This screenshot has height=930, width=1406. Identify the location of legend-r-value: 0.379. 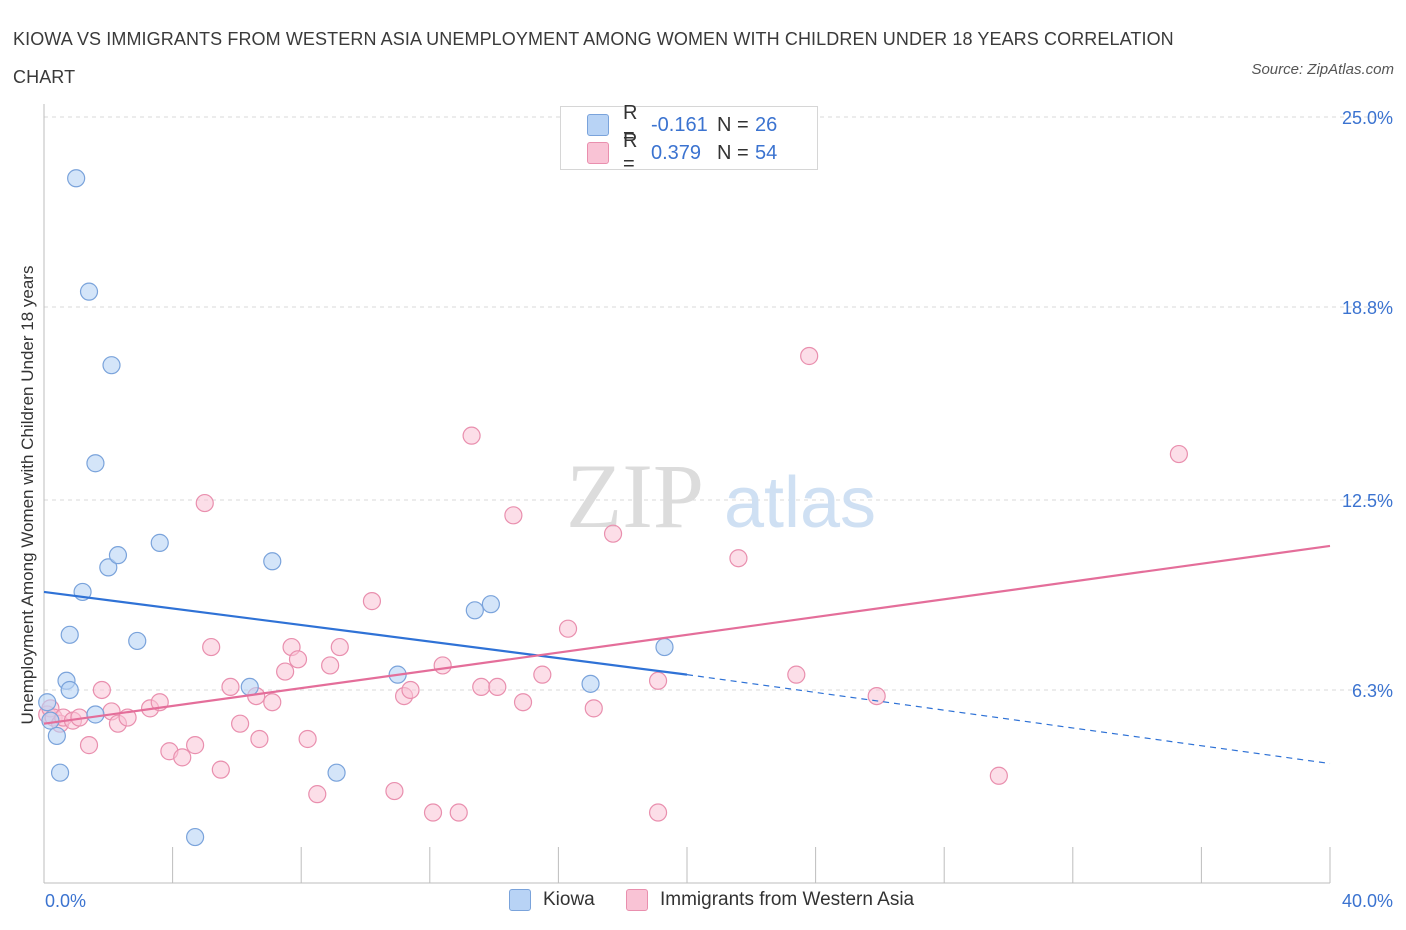
(676, 152).